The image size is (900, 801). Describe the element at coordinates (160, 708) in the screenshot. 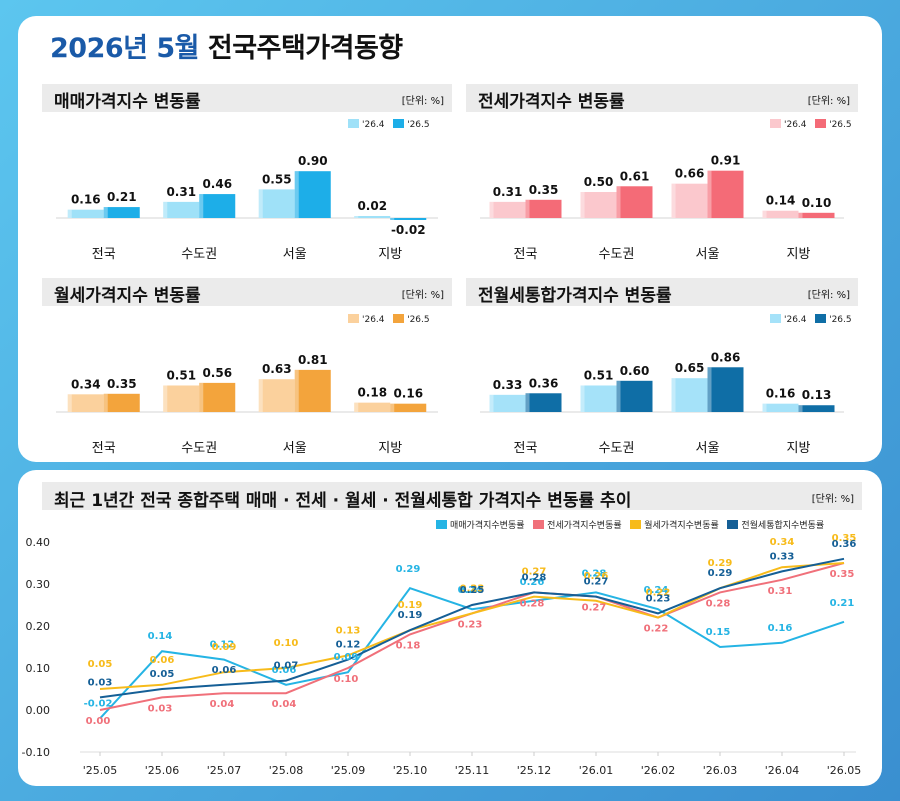

I see `line-data-label: 0.03` at that location.